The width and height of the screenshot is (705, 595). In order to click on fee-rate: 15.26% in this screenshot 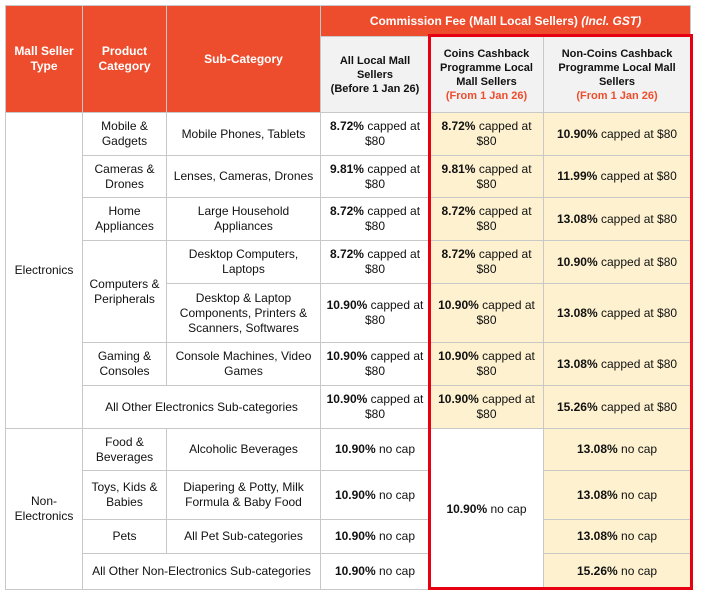, I will do `click(597, 571)`.